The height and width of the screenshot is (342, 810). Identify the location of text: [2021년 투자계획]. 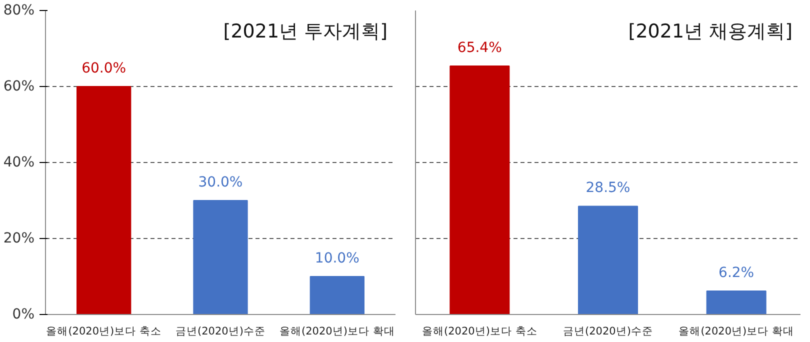
(305, 31).